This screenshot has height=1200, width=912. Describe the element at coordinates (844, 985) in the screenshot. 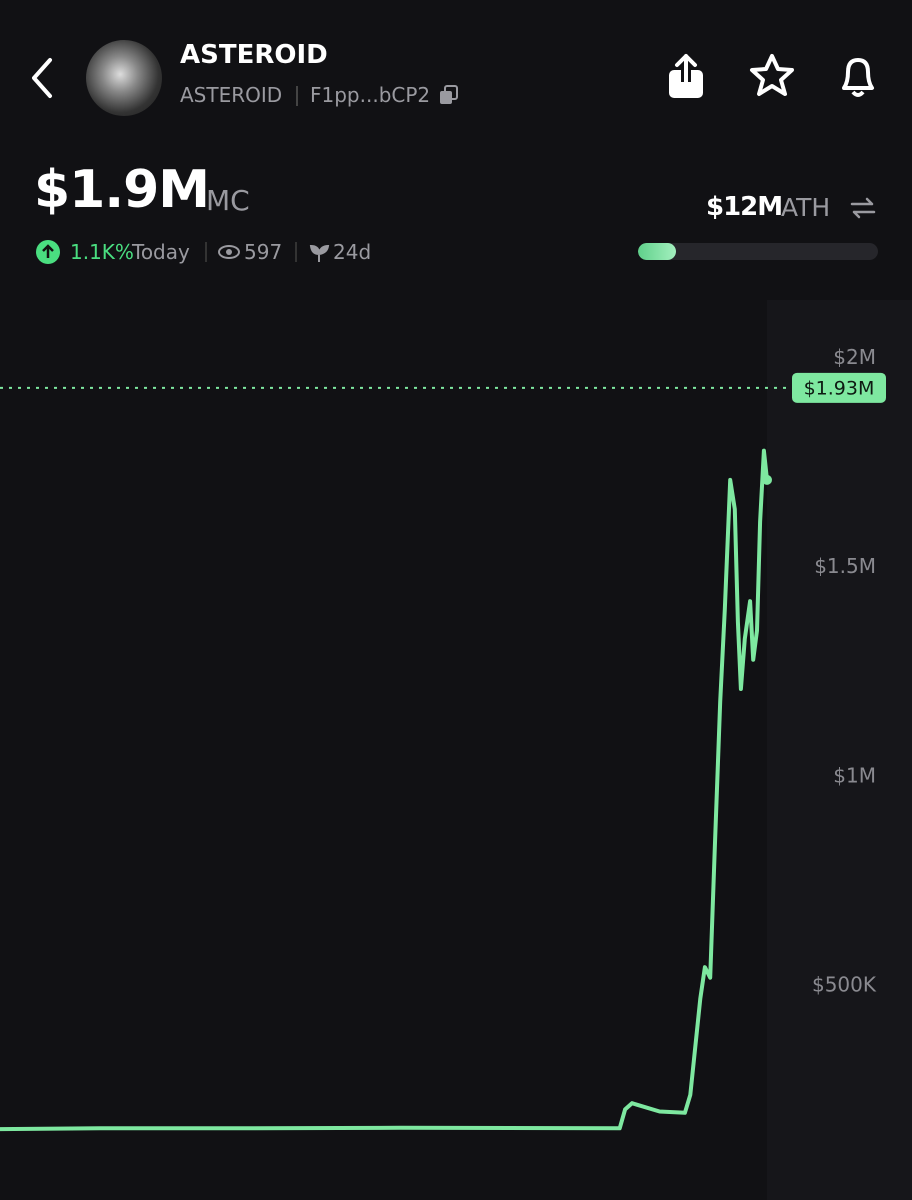

I see `y-tick-label: $500K` at that location.